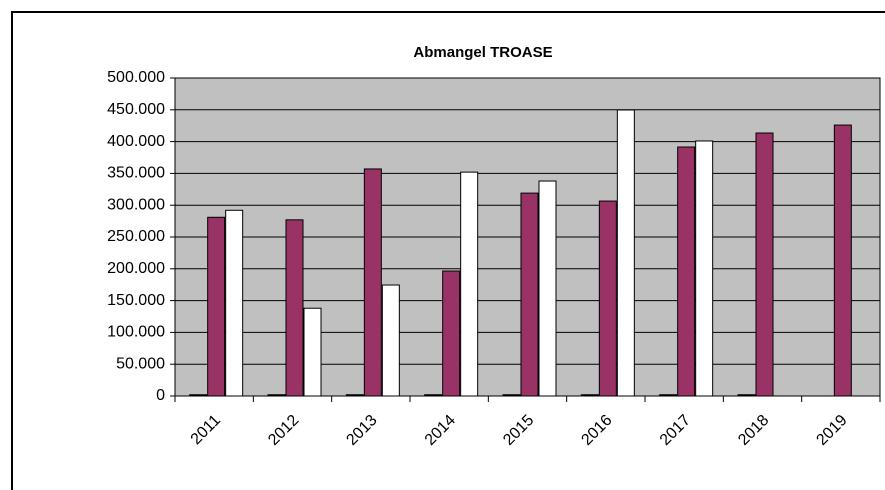 The height and width of the screenshot is (490, 885). I want to click on y-tick-label: 300.000, so click(136, 204).